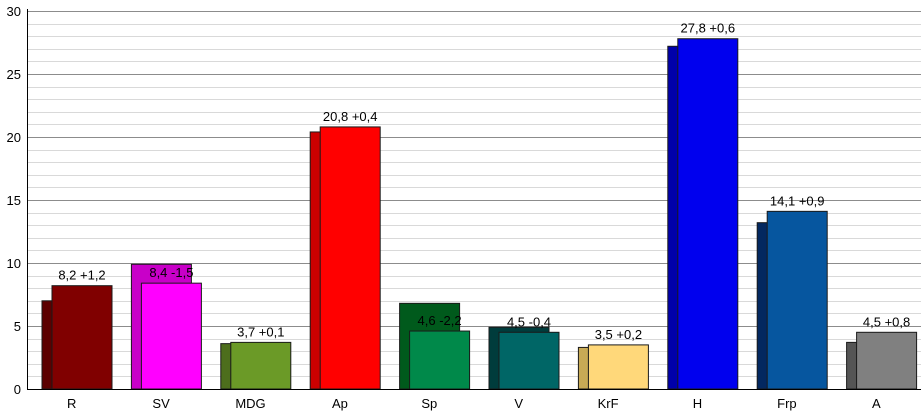 Image resolution: width=924 pixels, height=415 pixels. Describe the element at coordinates (350, 116) in the screenshot. I see `data-label-Ap: 20,8 +0,4` at that location.